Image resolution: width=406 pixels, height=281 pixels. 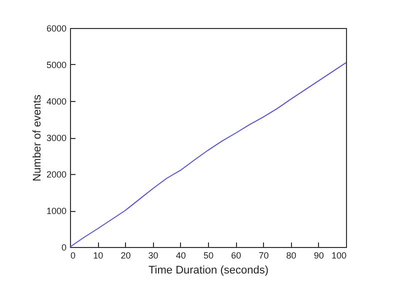 I want to click on x-tick-label: 90, so click(x=319, y=255).